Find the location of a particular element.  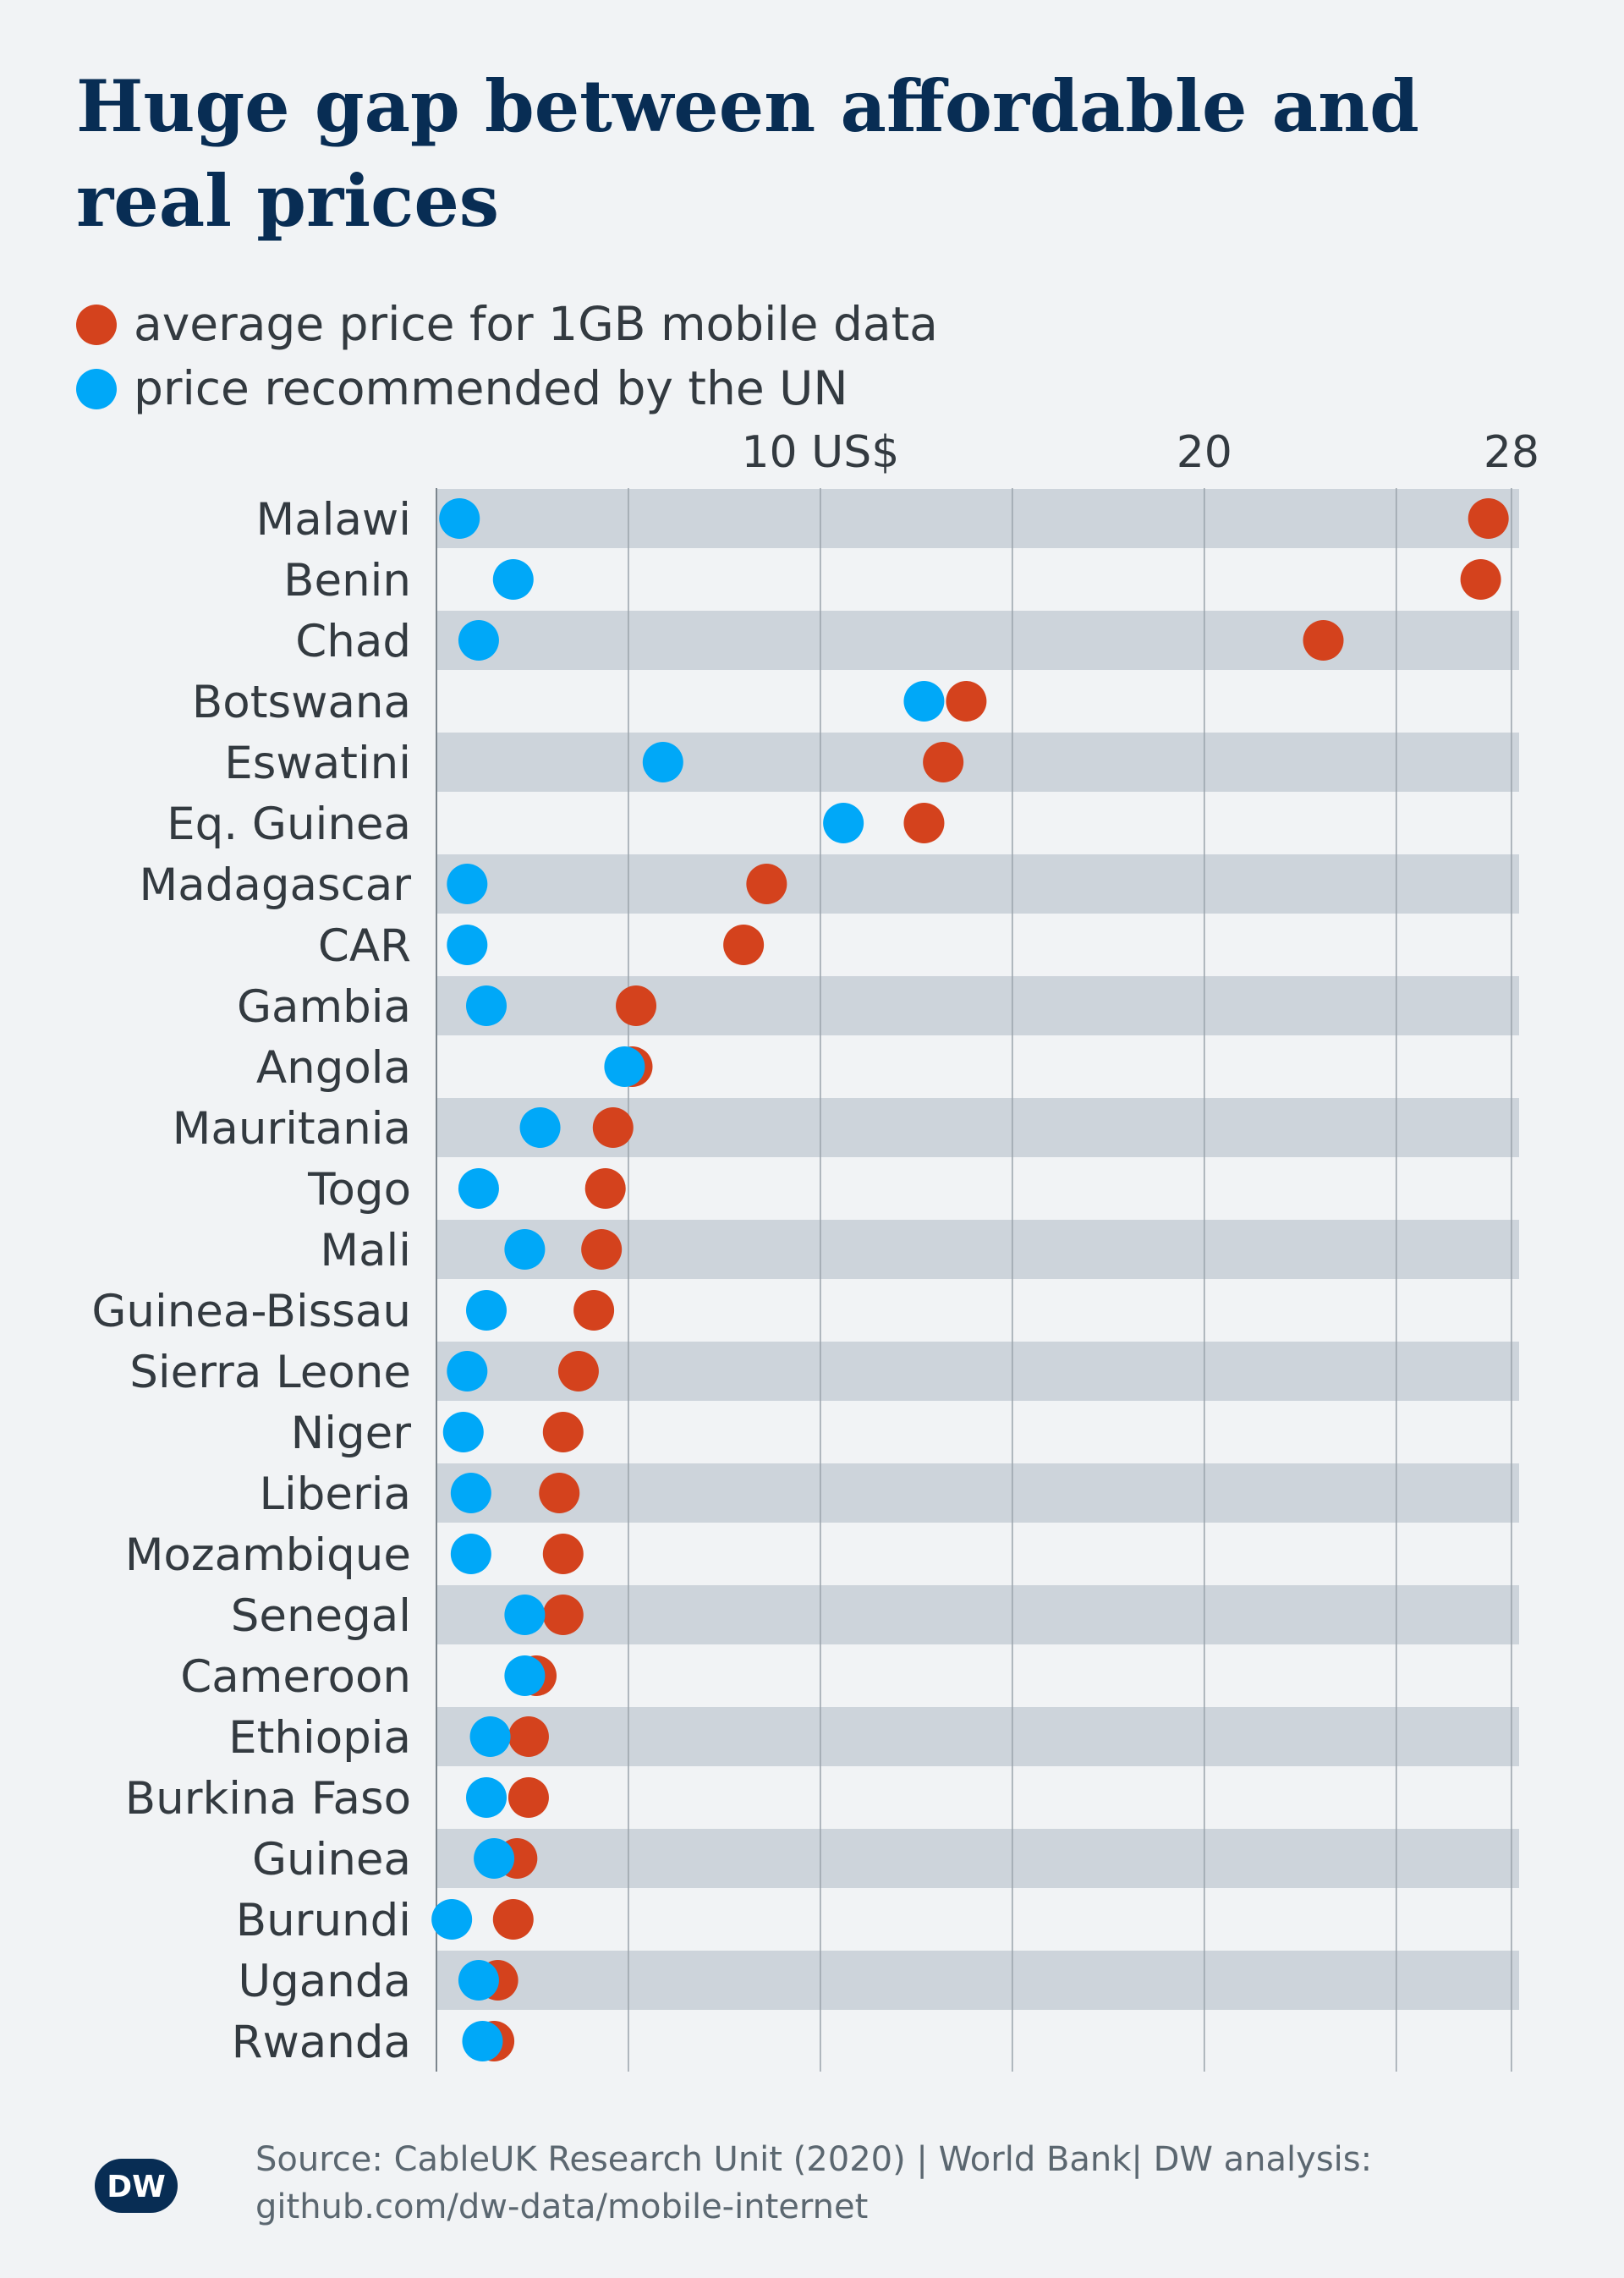

category-label: Chad is located at coordinates (353, 641).